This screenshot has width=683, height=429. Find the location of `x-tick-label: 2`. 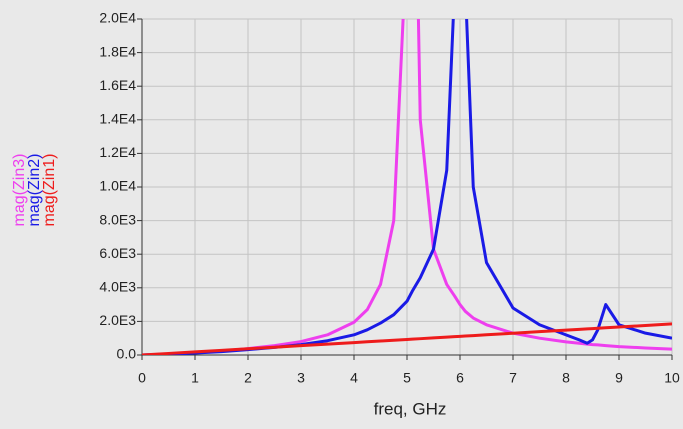

x-tick-label: 2 is located at coordinates (248, 378).